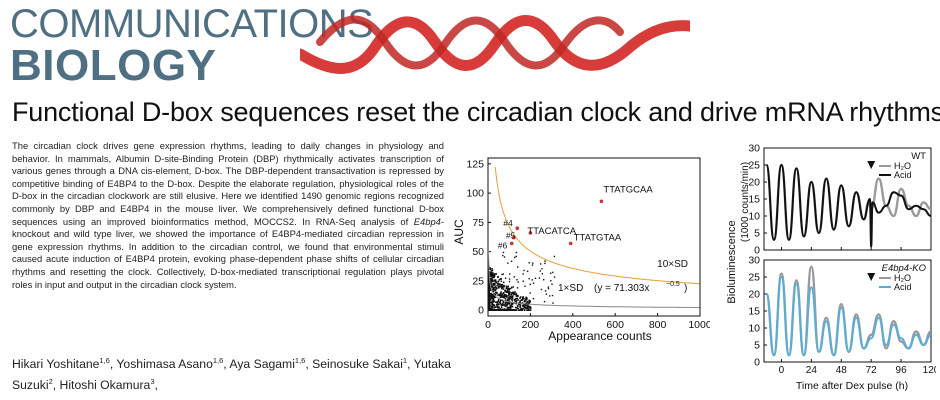  Describe the element at coordinates (842, 370) in the screenshot. I see `x-tick-label: 48` at that location.